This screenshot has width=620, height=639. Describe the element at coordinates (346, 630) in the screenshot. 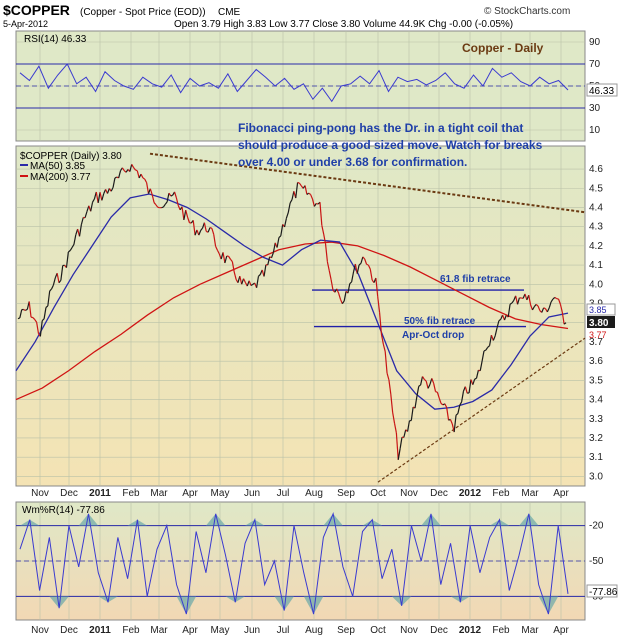

I see `x-tick-label: Sep` at that location.